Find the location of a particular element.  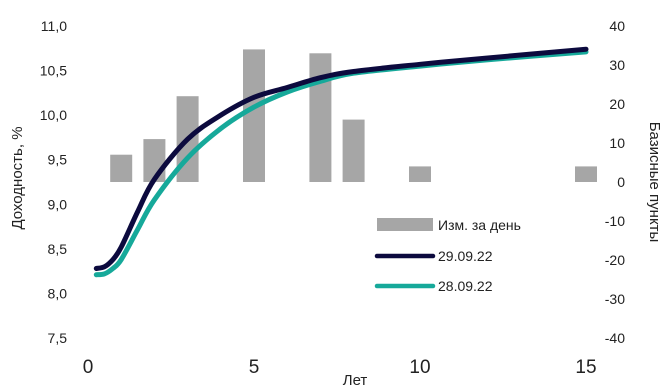

right-y-tick-label: -40 is located at coordinates (615, 338).